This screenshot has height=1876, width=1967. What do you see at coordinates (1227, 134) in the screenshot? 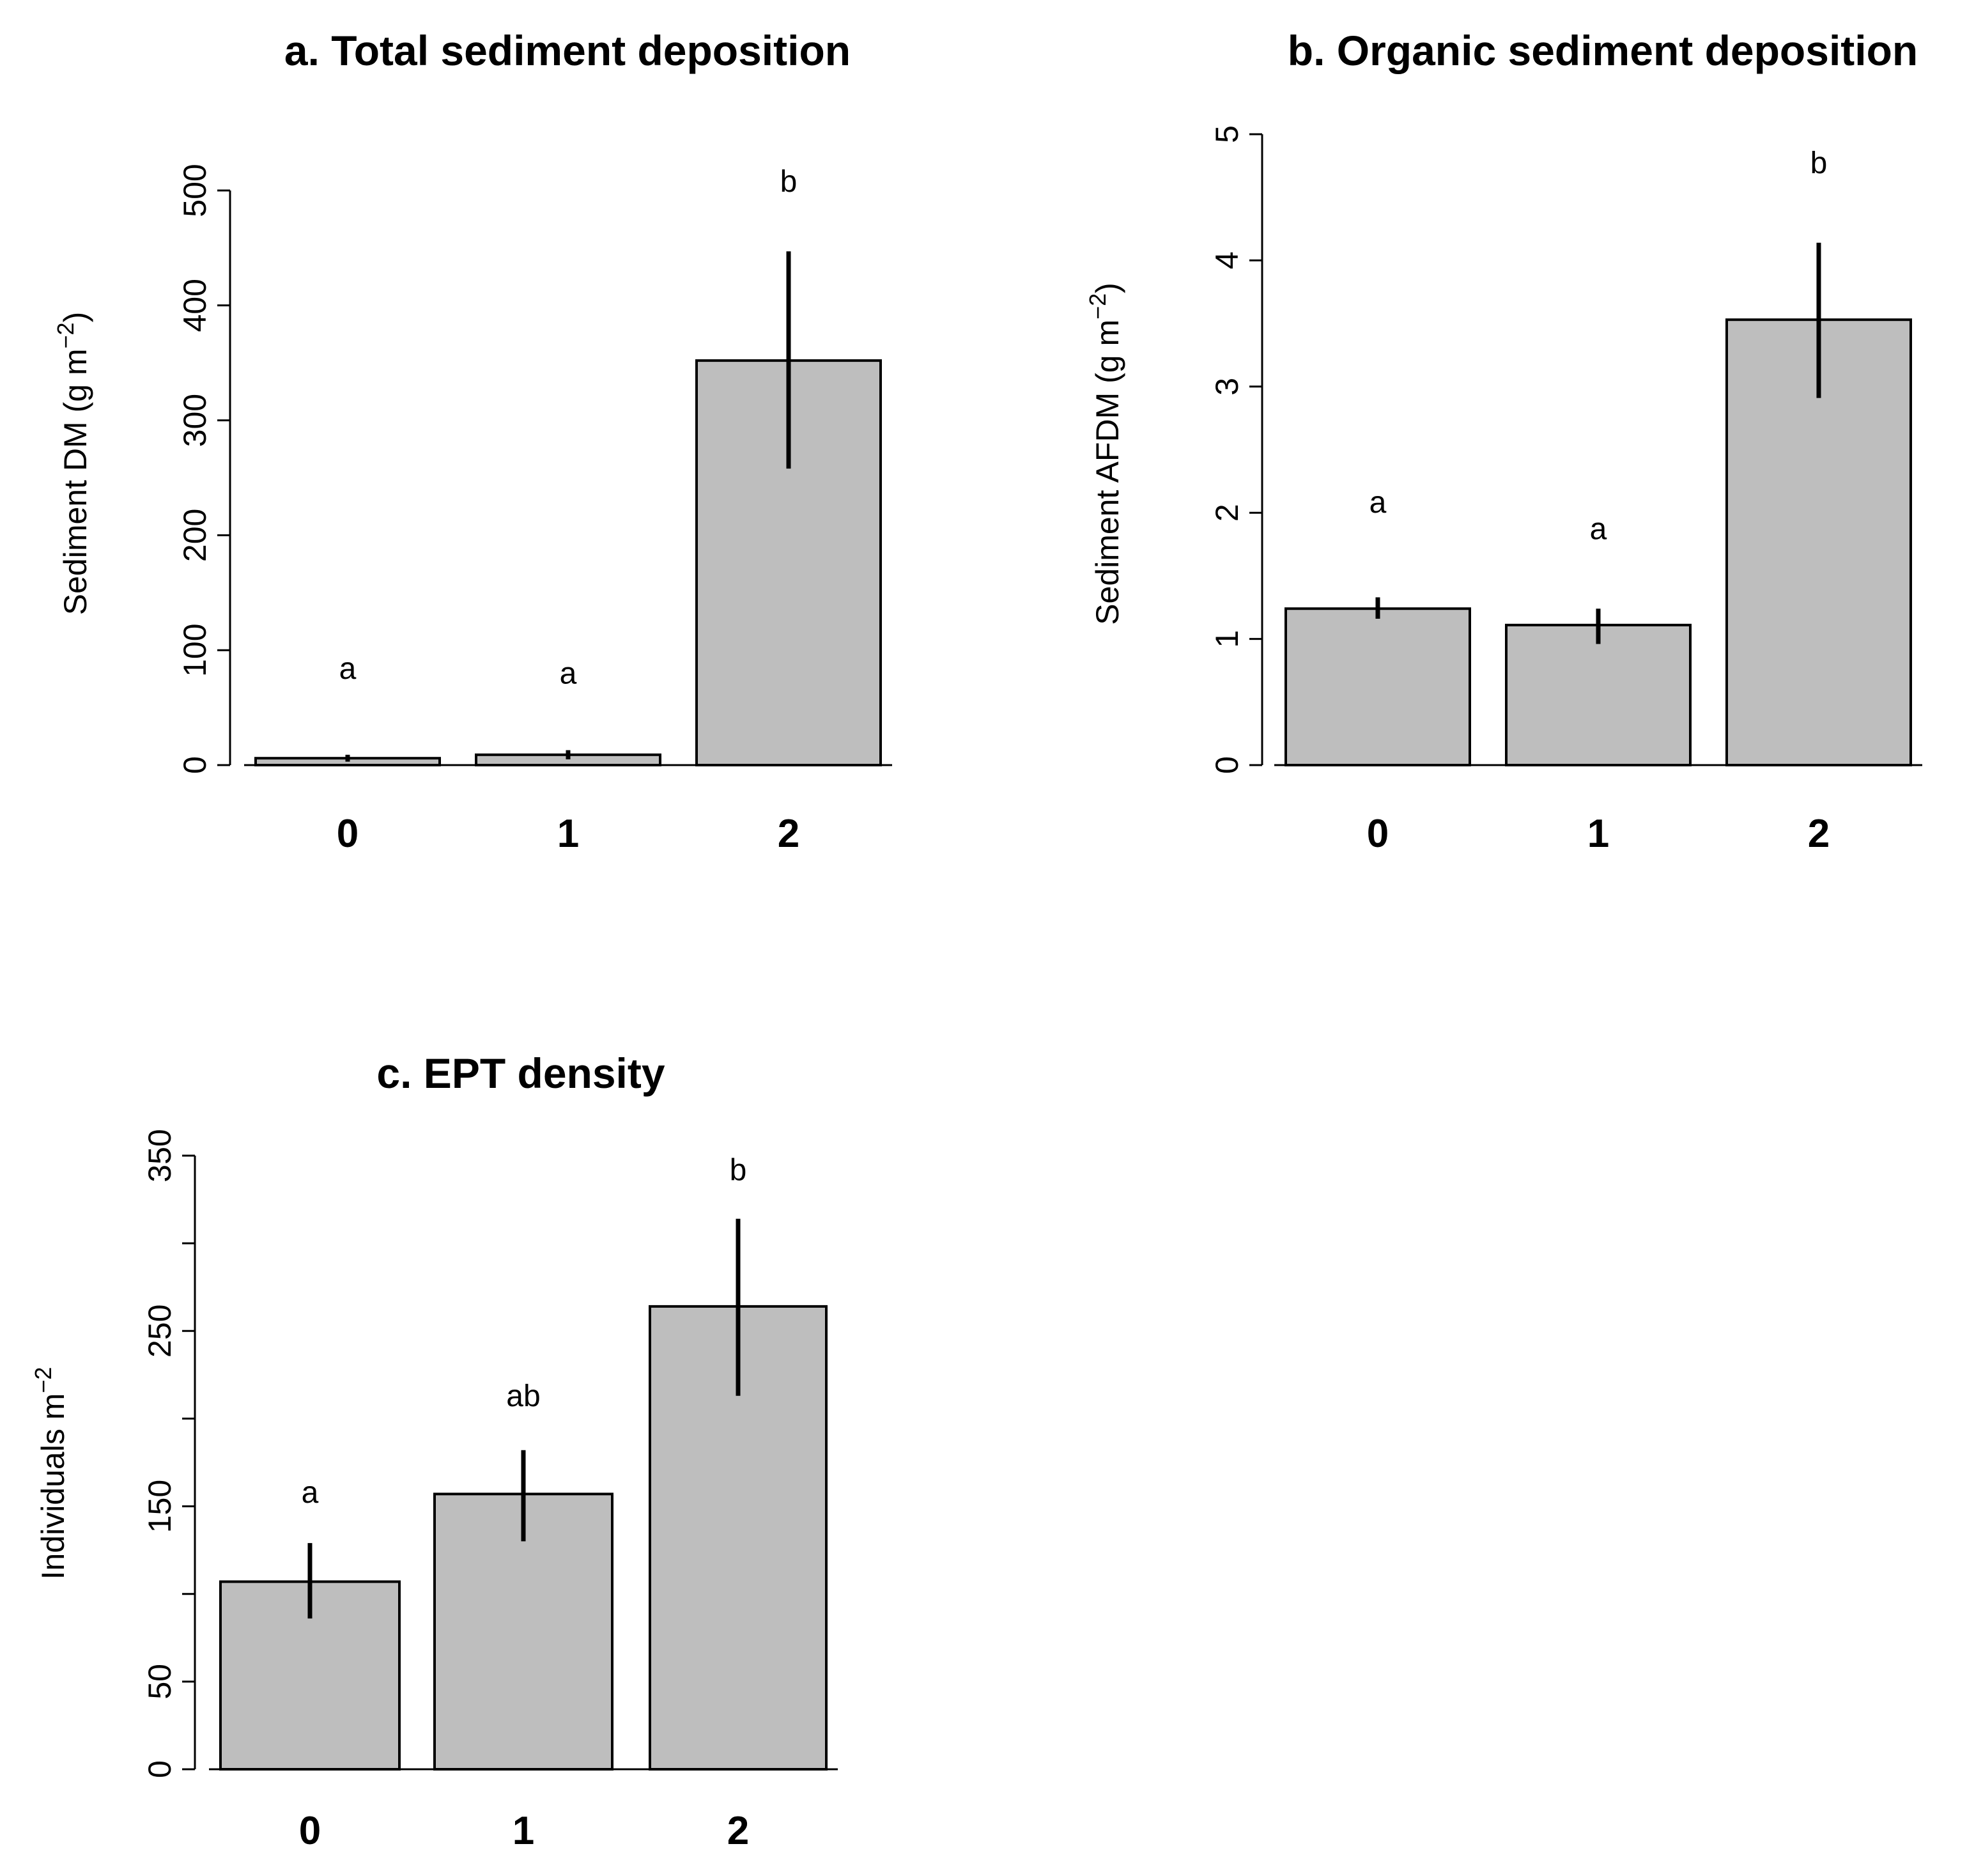
I see `panel-b-y-tick-label-5: 5` at bounding box center [1227, 134].